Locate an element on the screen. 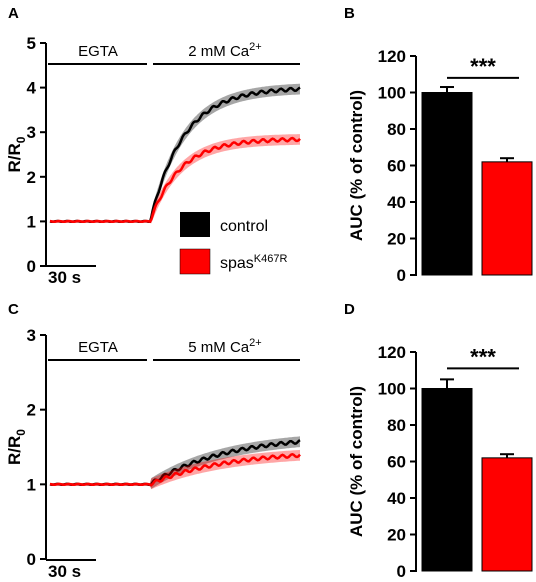 Image resolution: width=536 pixels, height=582 pixels. panel-label-c: C is located at coordinates (13, 309).